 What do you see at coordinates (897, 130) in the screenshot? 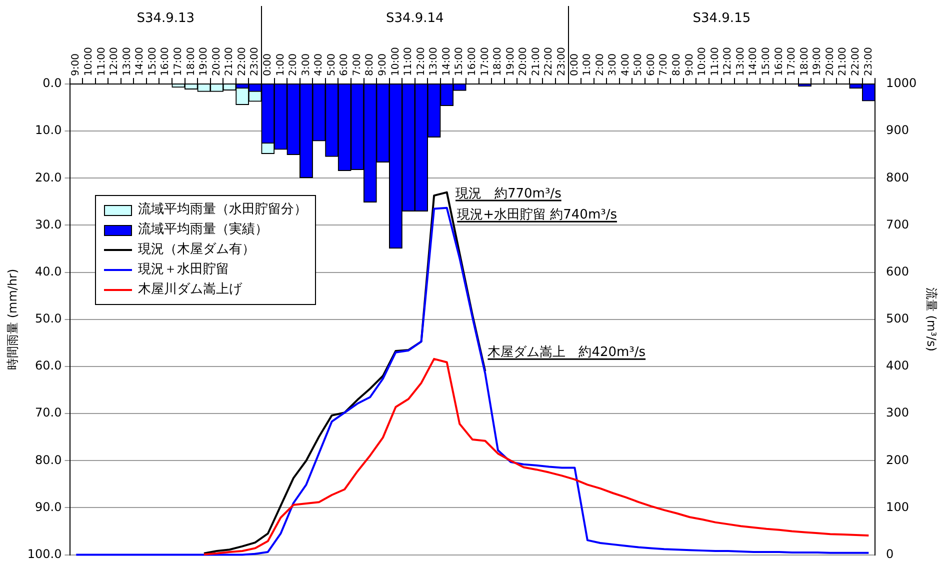
I see `y2-tick-label: 900` at bounding box center [897, 130].